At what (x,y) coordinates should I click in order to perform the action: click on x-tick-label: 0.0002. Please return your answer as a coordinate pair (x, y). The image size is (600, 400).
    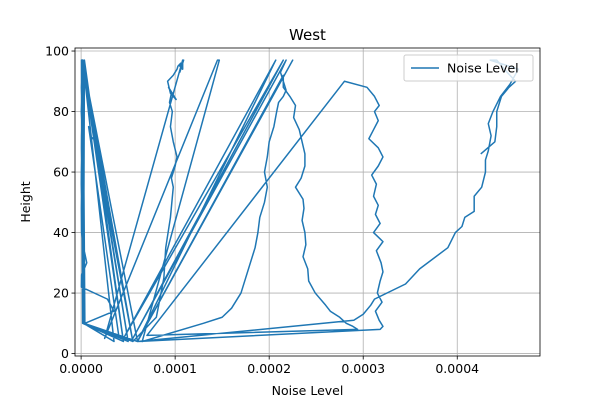
    Looking at the image, I should click on (269, 368).